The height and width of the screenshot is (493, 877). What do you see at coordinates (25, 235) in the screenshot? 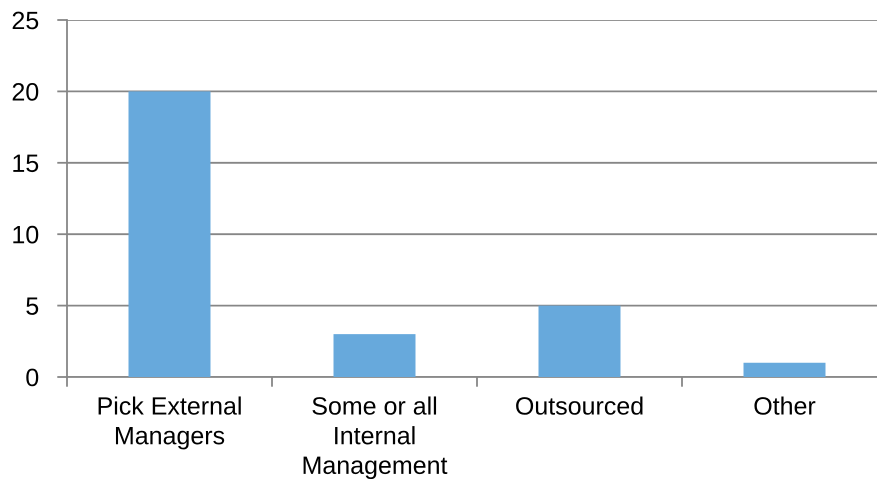
I see `y-tick-label: 10` at bounding box center [25, 235].